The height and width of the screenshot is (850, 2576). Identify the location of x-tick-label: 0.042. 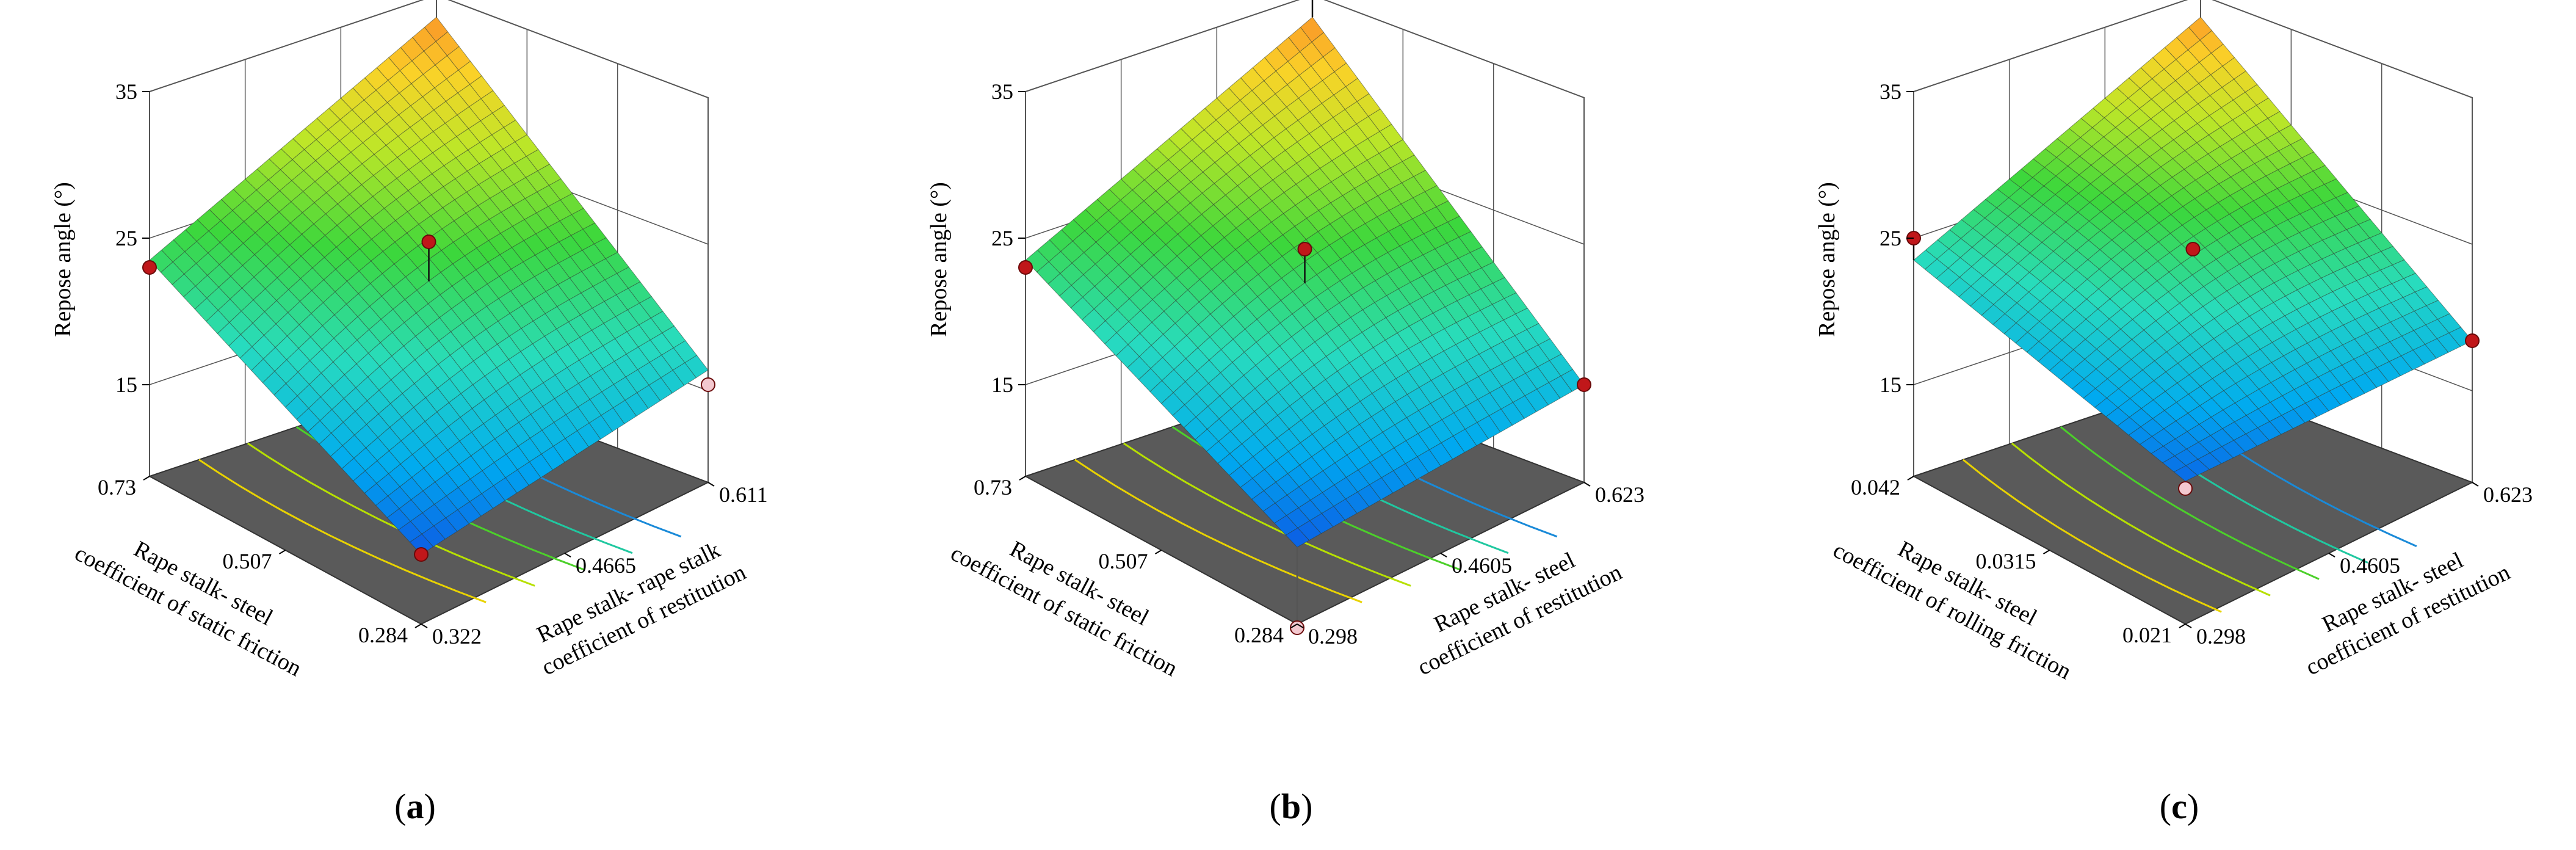
(1875, 487).